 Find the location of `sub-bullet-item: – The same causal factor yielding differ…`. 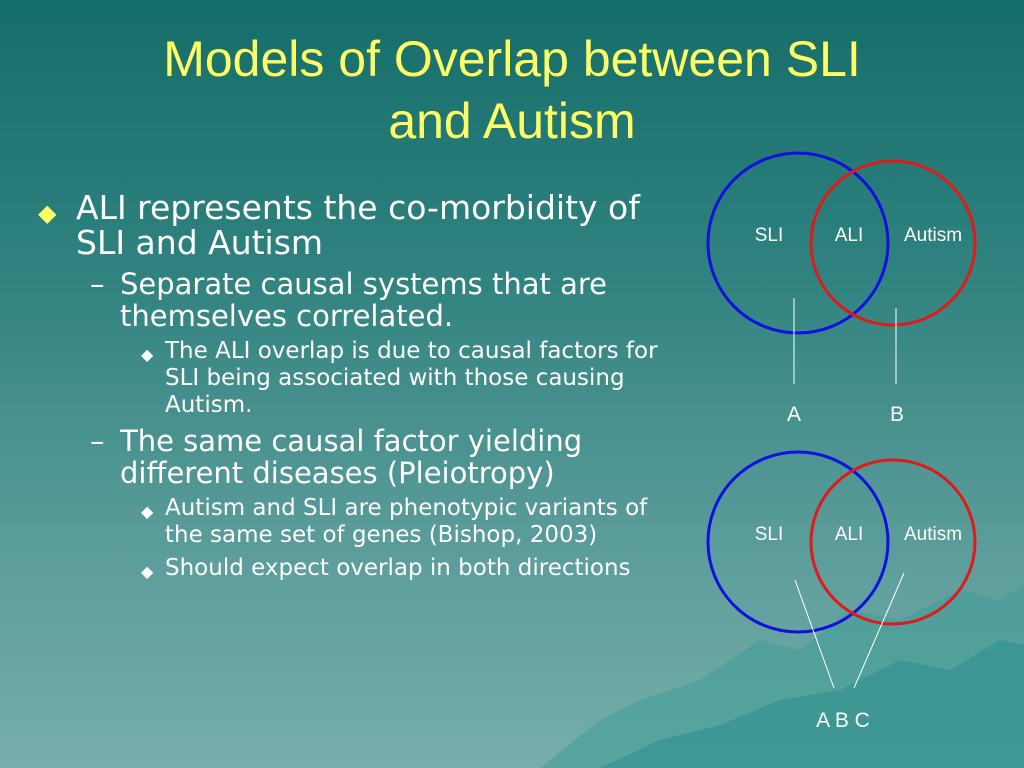

sub-bullet-item: – The same causal factor yielding differ… is located at coordinates (358, 457).